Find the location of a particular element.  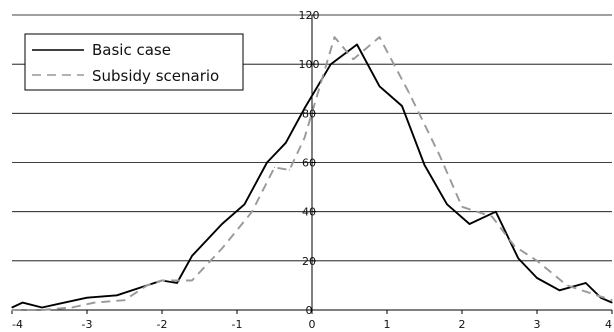

legend: Basic case Subsidy scenario is located at coordinates (134, 62).